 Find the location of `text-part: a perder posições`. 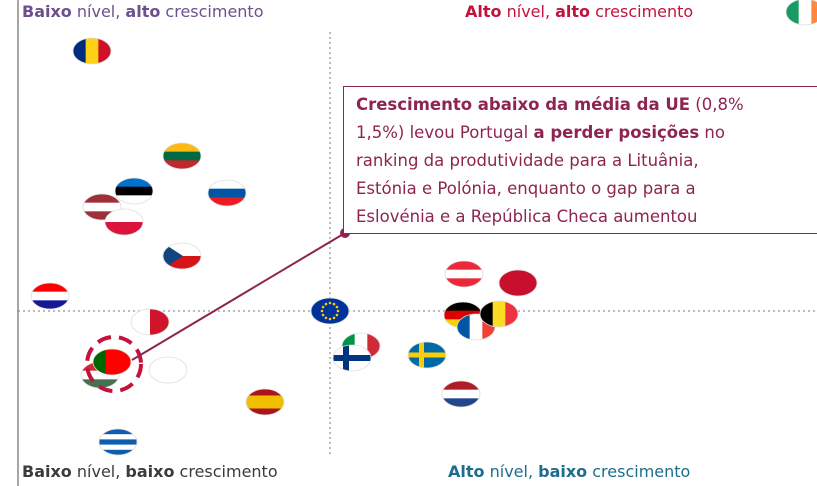

text-part: a perder posições is located at coordinates (616, 132).